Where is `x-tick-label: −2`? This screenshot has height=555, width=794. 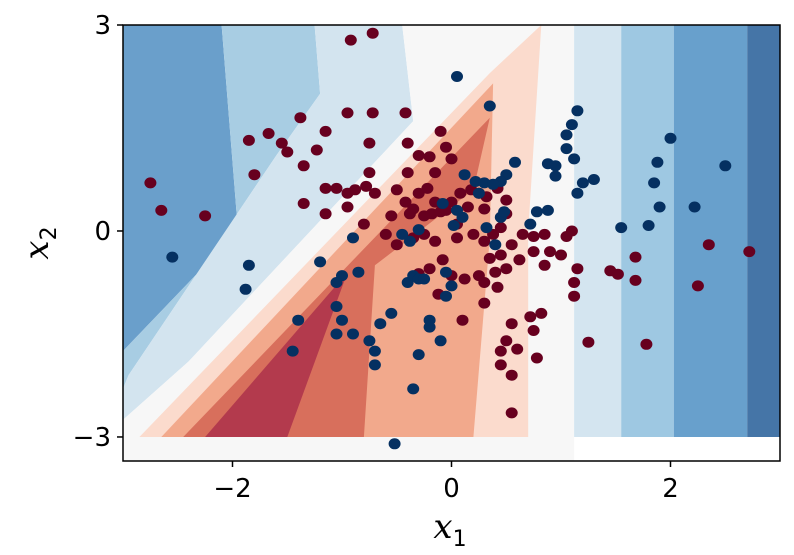 x-tick-label: −2 is located at coordinates (232, 489).